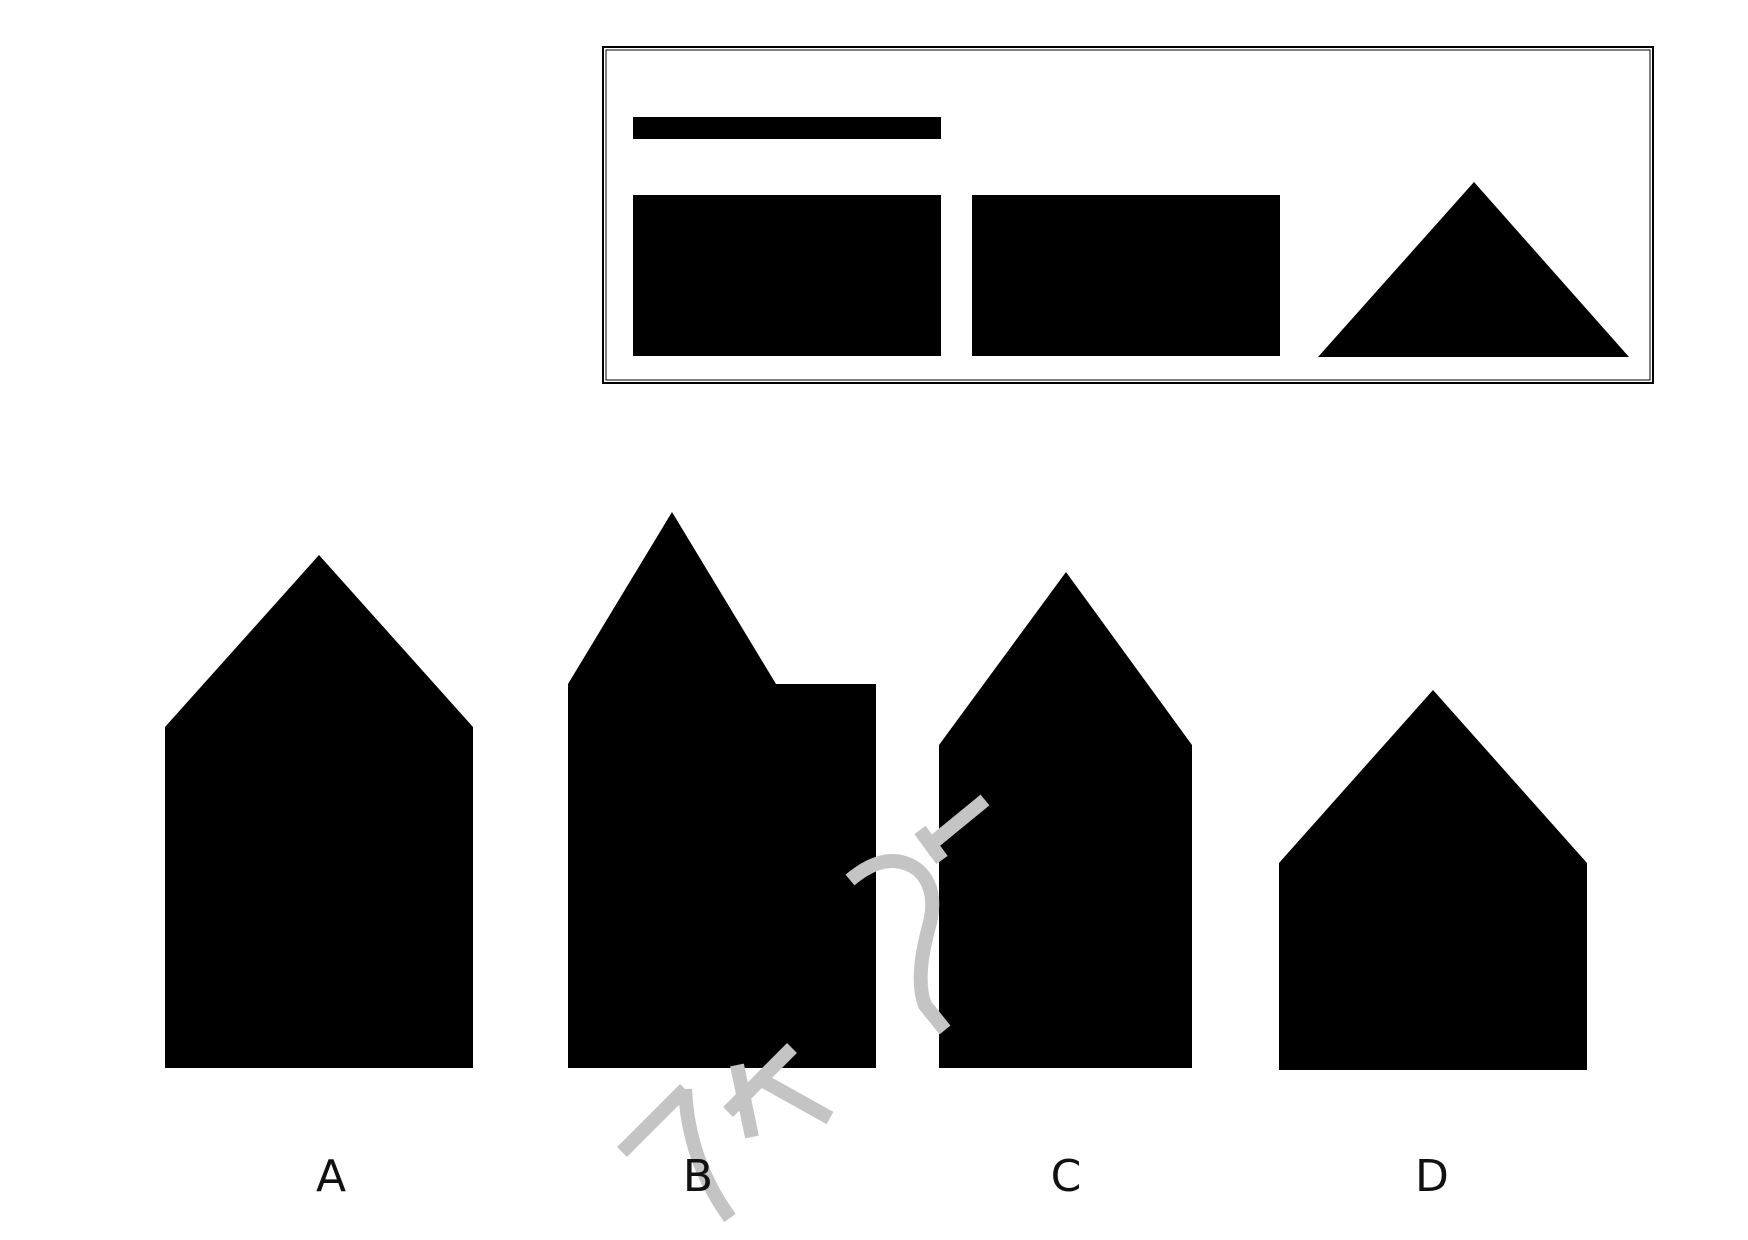 The height and width of the screenshot is (1240, 1748). Describe the element at coordinates (1433, 880) in the screenshot. I see `option-d-shape` at that location.